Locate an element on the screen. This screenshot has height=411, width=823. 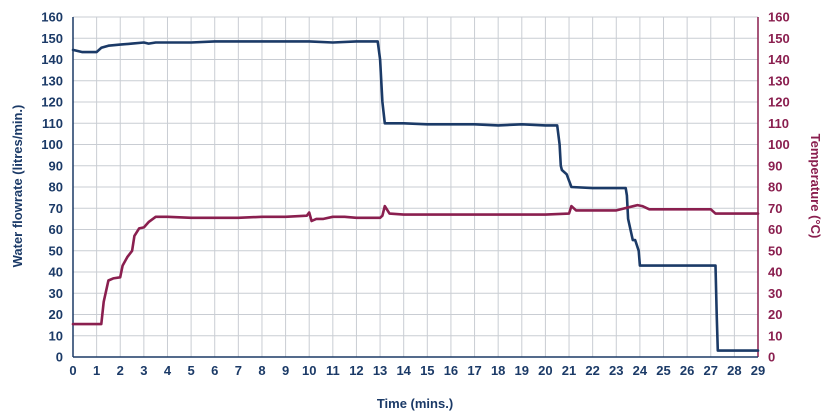
y-tick-label-left: 130 is located at coordinates (52, 80).